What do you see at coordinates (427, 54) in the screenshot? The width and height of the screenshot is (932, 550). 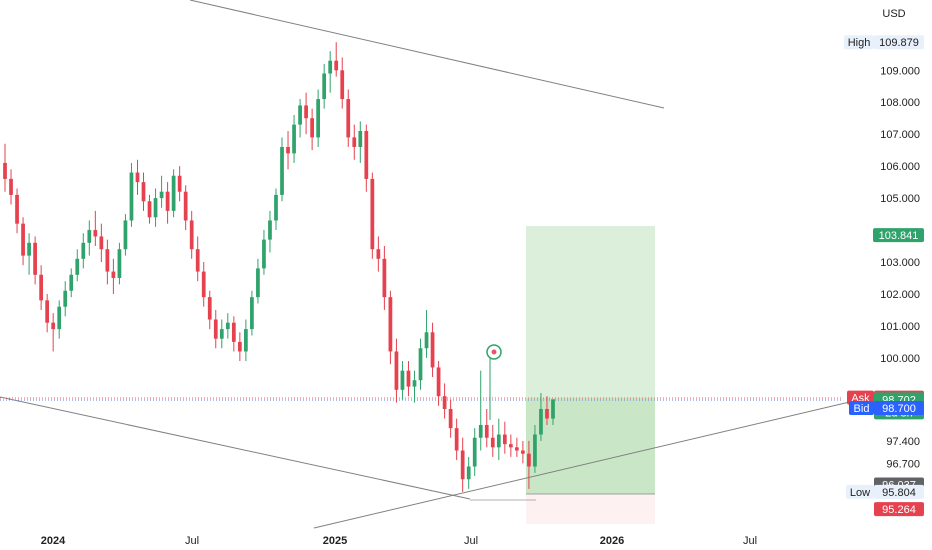 I see `upper-trendline` at bounding box center [427, 54].